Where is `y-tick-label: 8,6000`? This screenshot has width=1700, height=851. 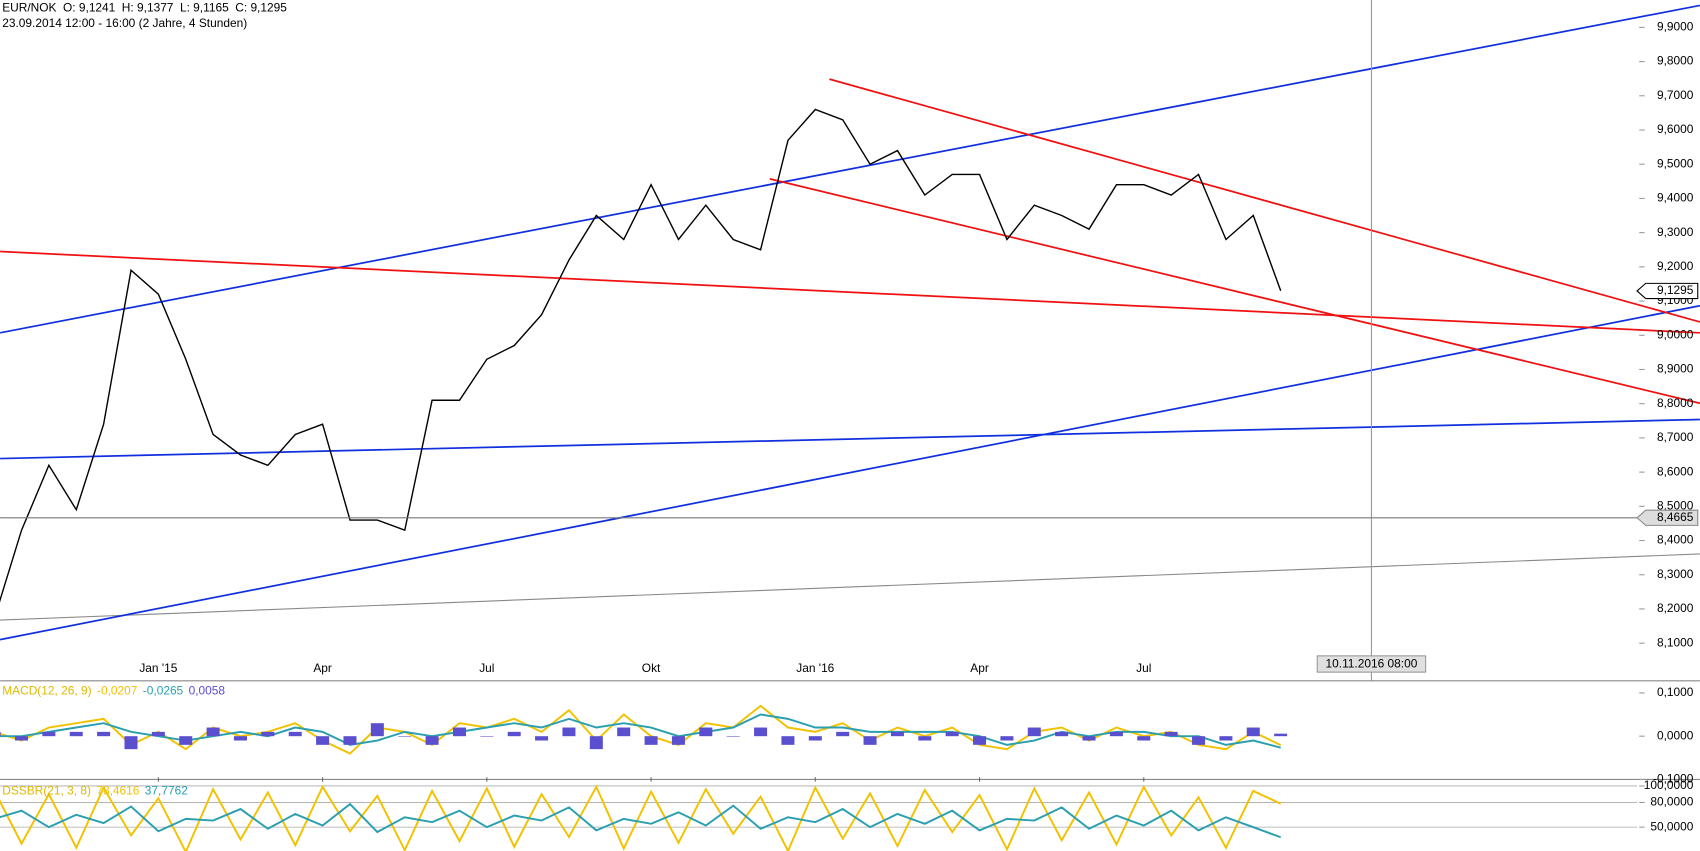 y-tick-label: 8,6000 is located at coordinates (1675, 471).